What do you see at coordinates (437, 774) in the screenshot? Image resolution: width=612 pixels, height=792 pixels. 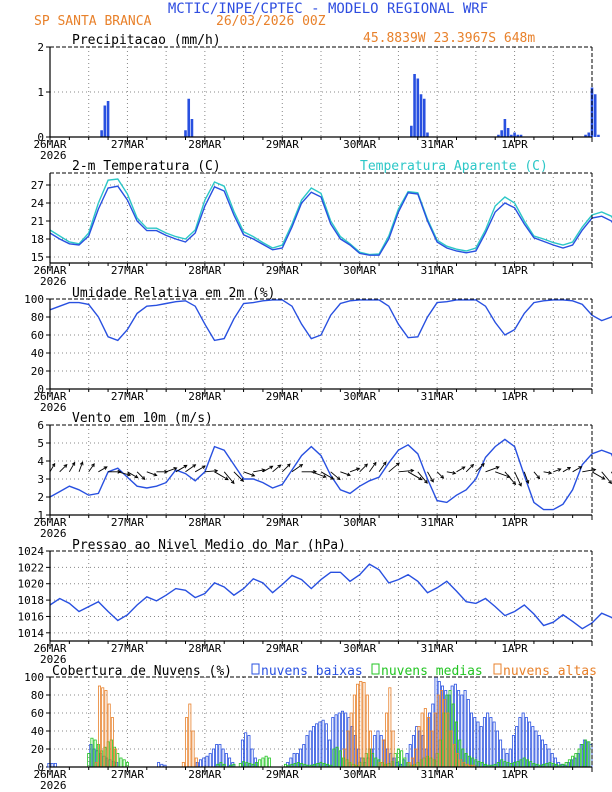 I see `clouds-xtick-label: 31MAR` at bounding box center [437, 774].